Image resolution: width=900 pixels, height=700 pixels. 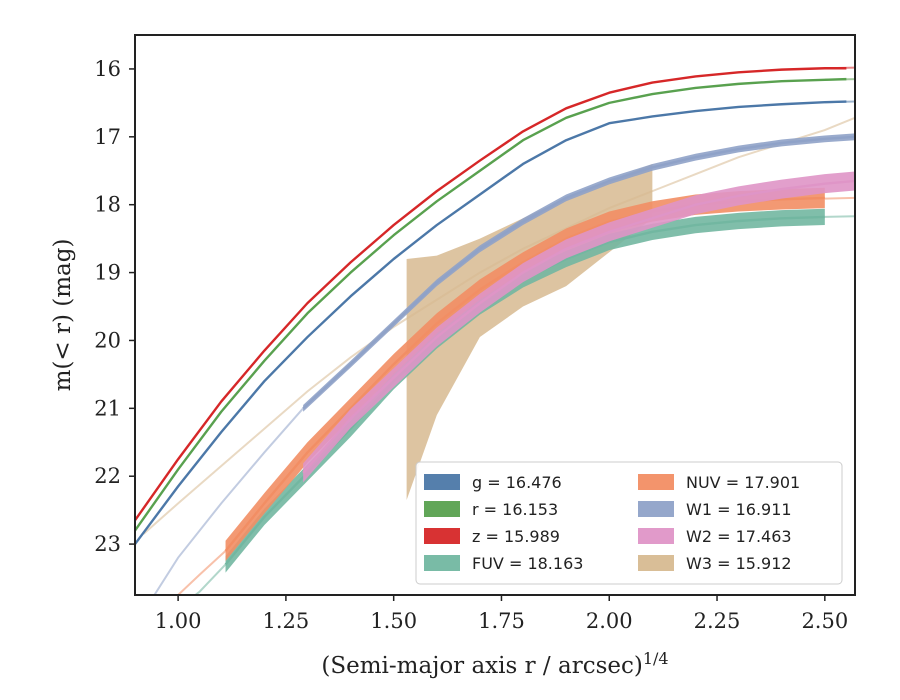 I want to click on legend-box, so click(x=629, y=523).